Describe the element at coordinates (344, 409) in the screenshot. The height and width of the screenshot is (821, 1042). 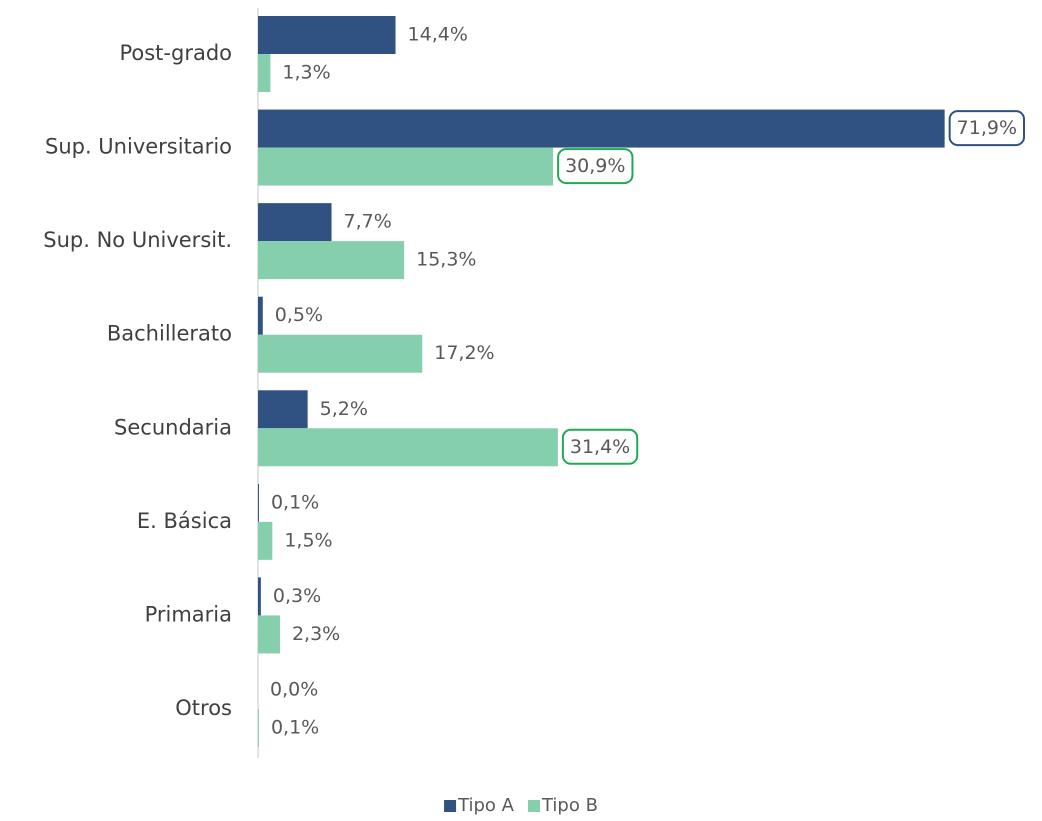
I see `value-label: 5,2%` at that location.